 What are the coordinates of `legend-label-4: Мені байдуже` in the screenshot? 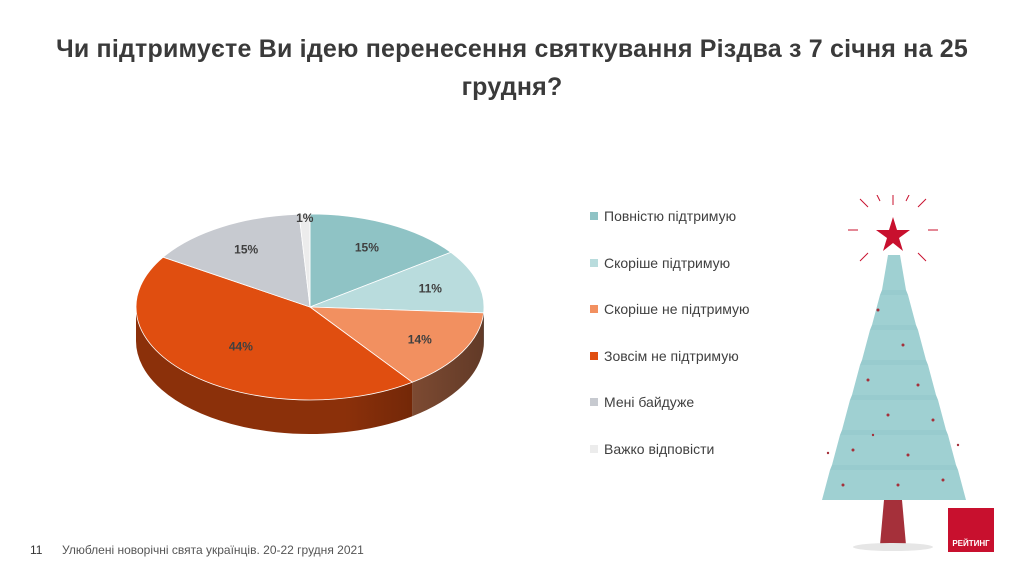 It's located at (649, 402).